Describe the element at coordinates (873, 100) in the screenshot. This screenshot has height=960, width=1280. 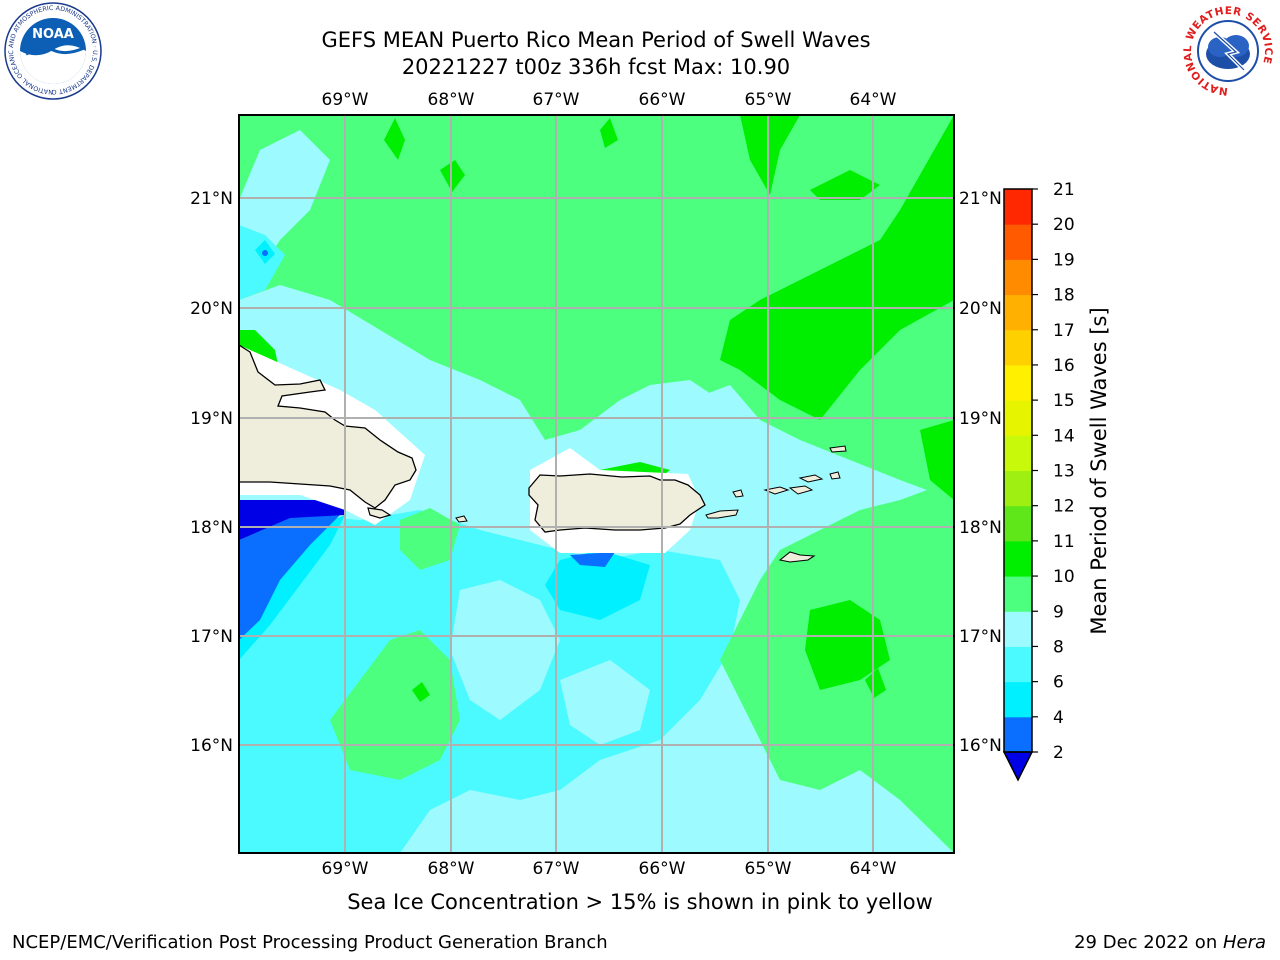
I see `lon-label-top: 64°W` at that location.